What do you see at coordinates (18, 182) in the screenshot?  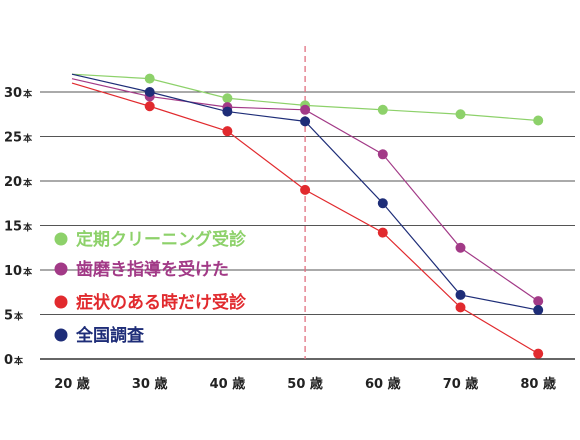 I see `y-tick-label-20: 20本` at bounding box center [18, 182].